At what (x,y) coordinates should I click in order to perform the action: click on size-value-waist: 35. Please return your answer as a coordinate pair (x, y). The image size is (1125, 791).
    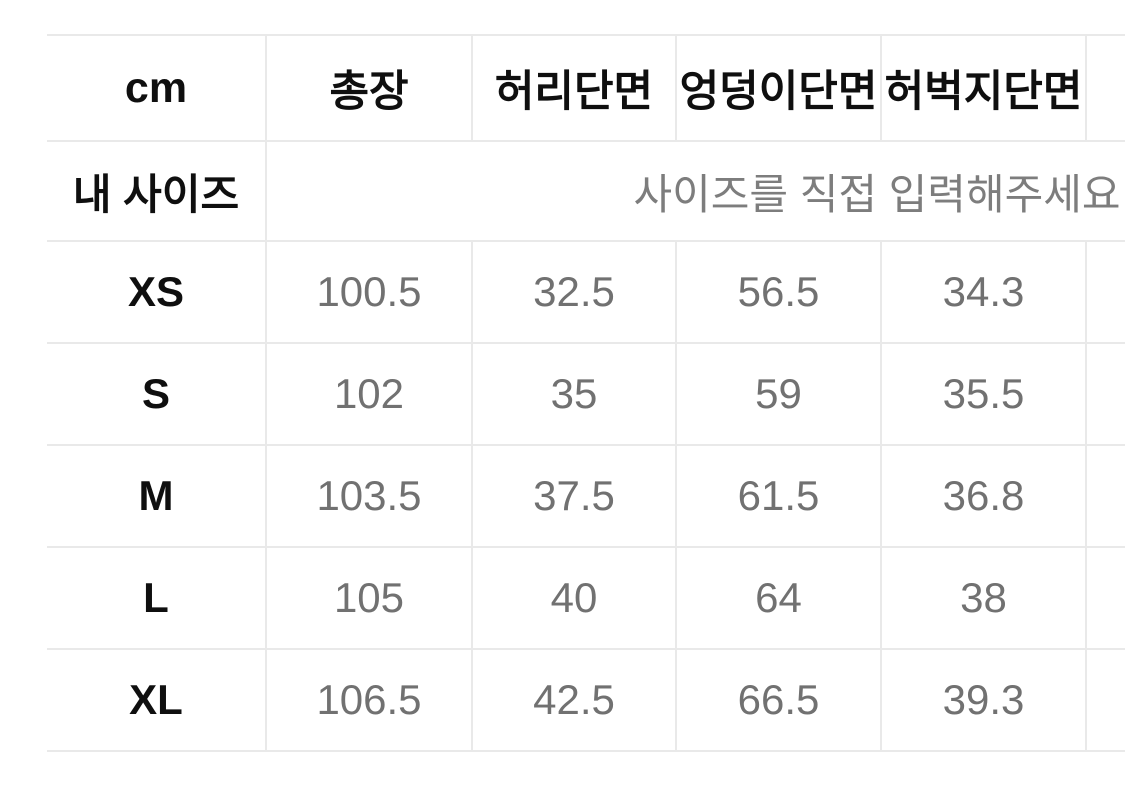
    Looking at the image, I should click on (573, 393).